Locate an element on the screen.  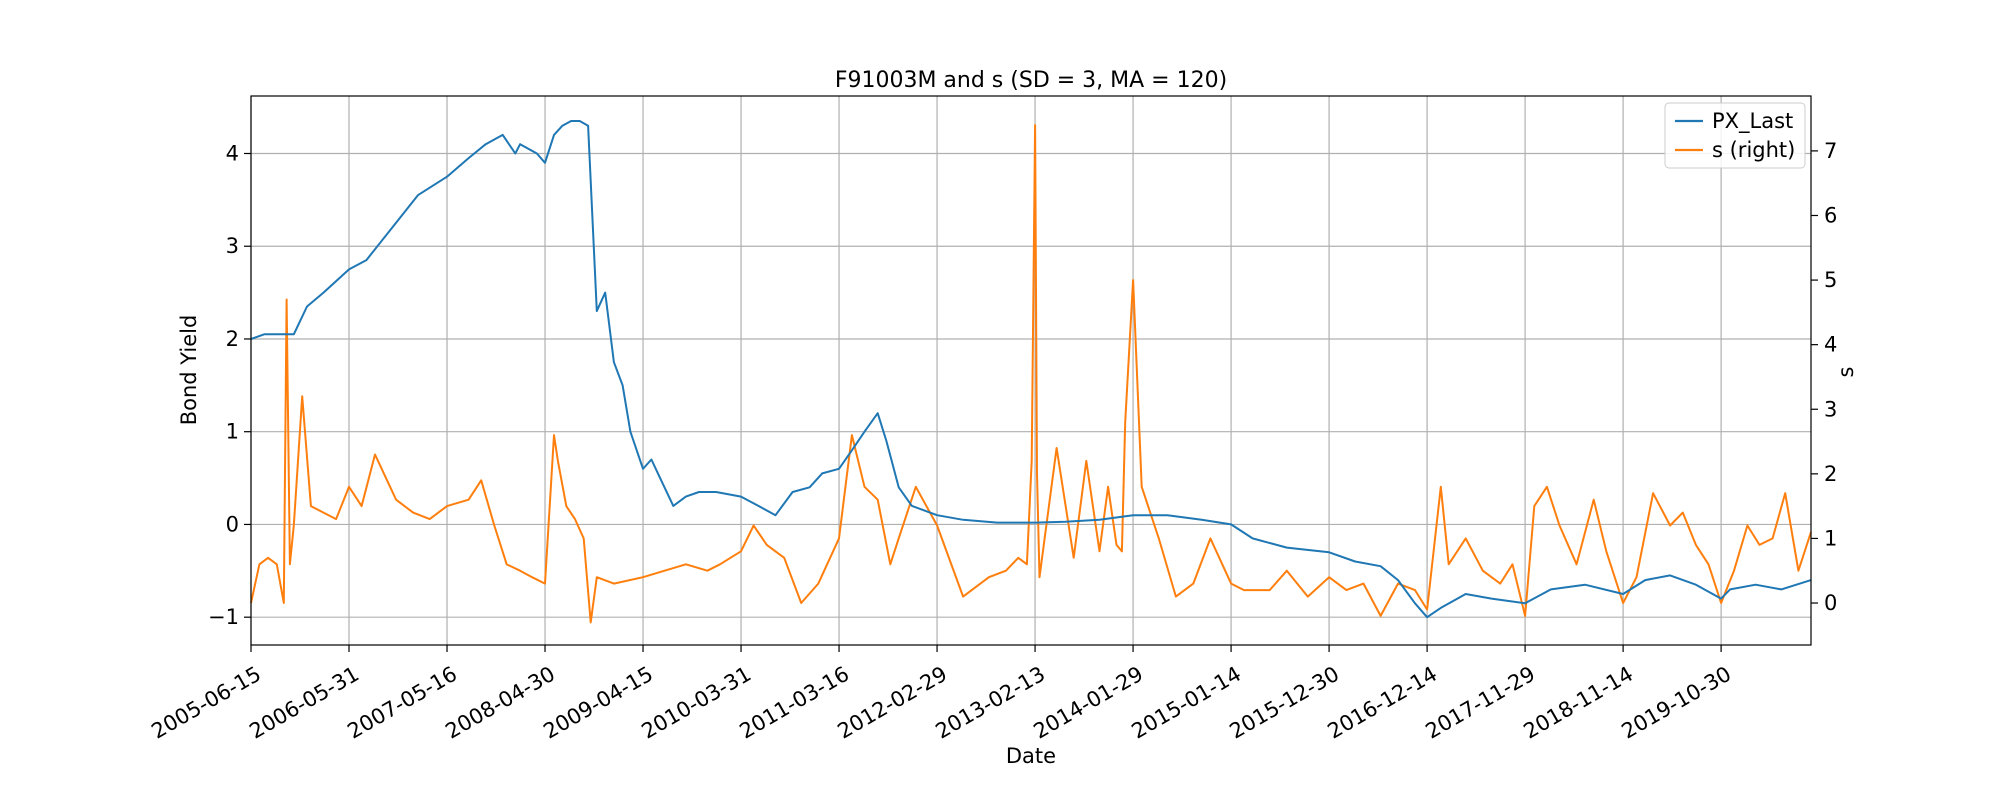
x-tick-label: 2015-12-30 is located at coordinates (1284, 703).